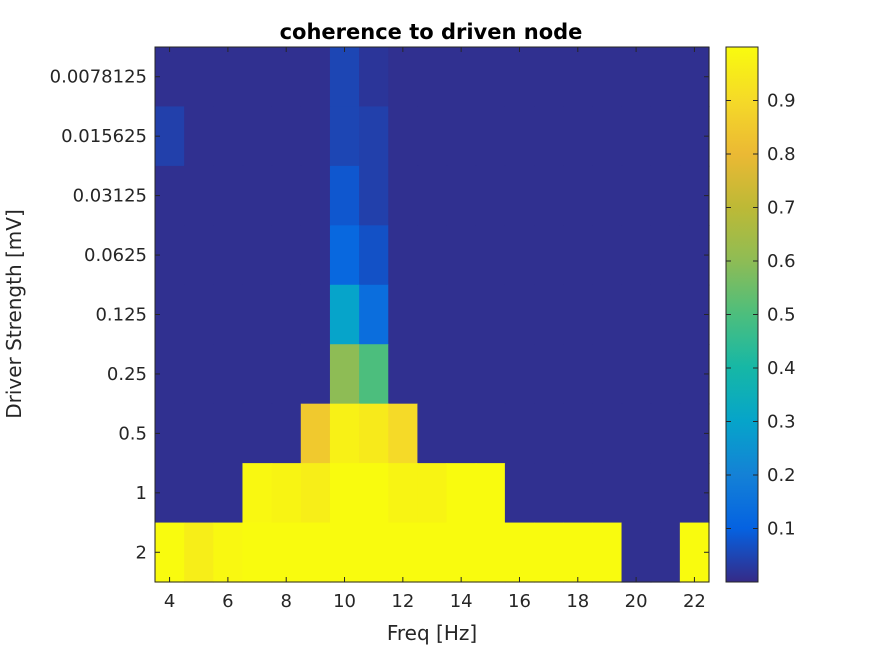 The width and height of the screenshot is (875, 656). What do you see at coordinates (132, 433) in the screenshot?
I see `y-tick-label: 0.5` at bounding box center [132, 433].